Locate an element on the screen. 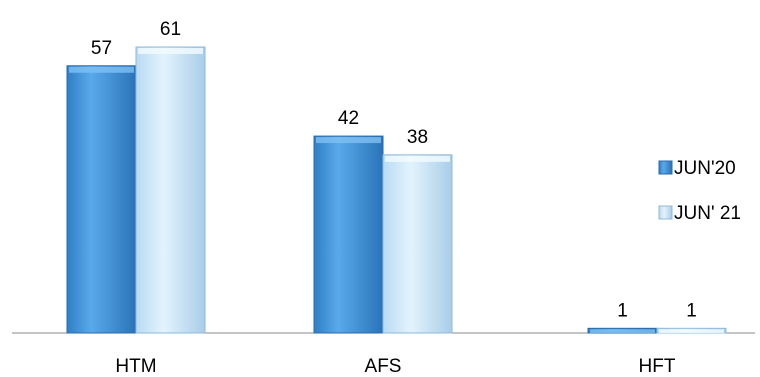 The width and height of the screenshot is (760, 377). data-label-afs-jun-20: 42 is located at coordinates (348, 118).